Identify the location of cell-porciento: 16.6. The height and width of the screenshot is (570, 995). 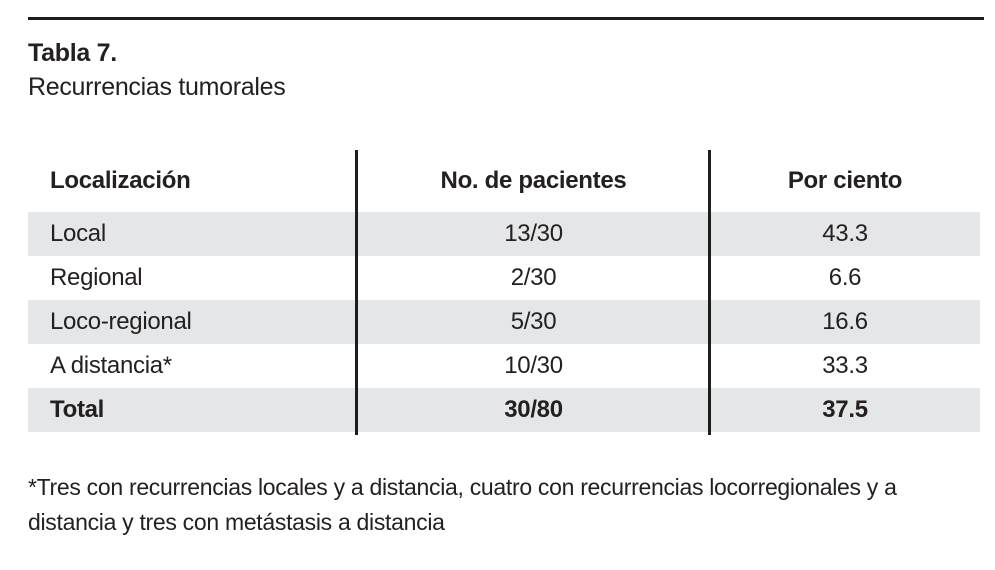
(845, 321).